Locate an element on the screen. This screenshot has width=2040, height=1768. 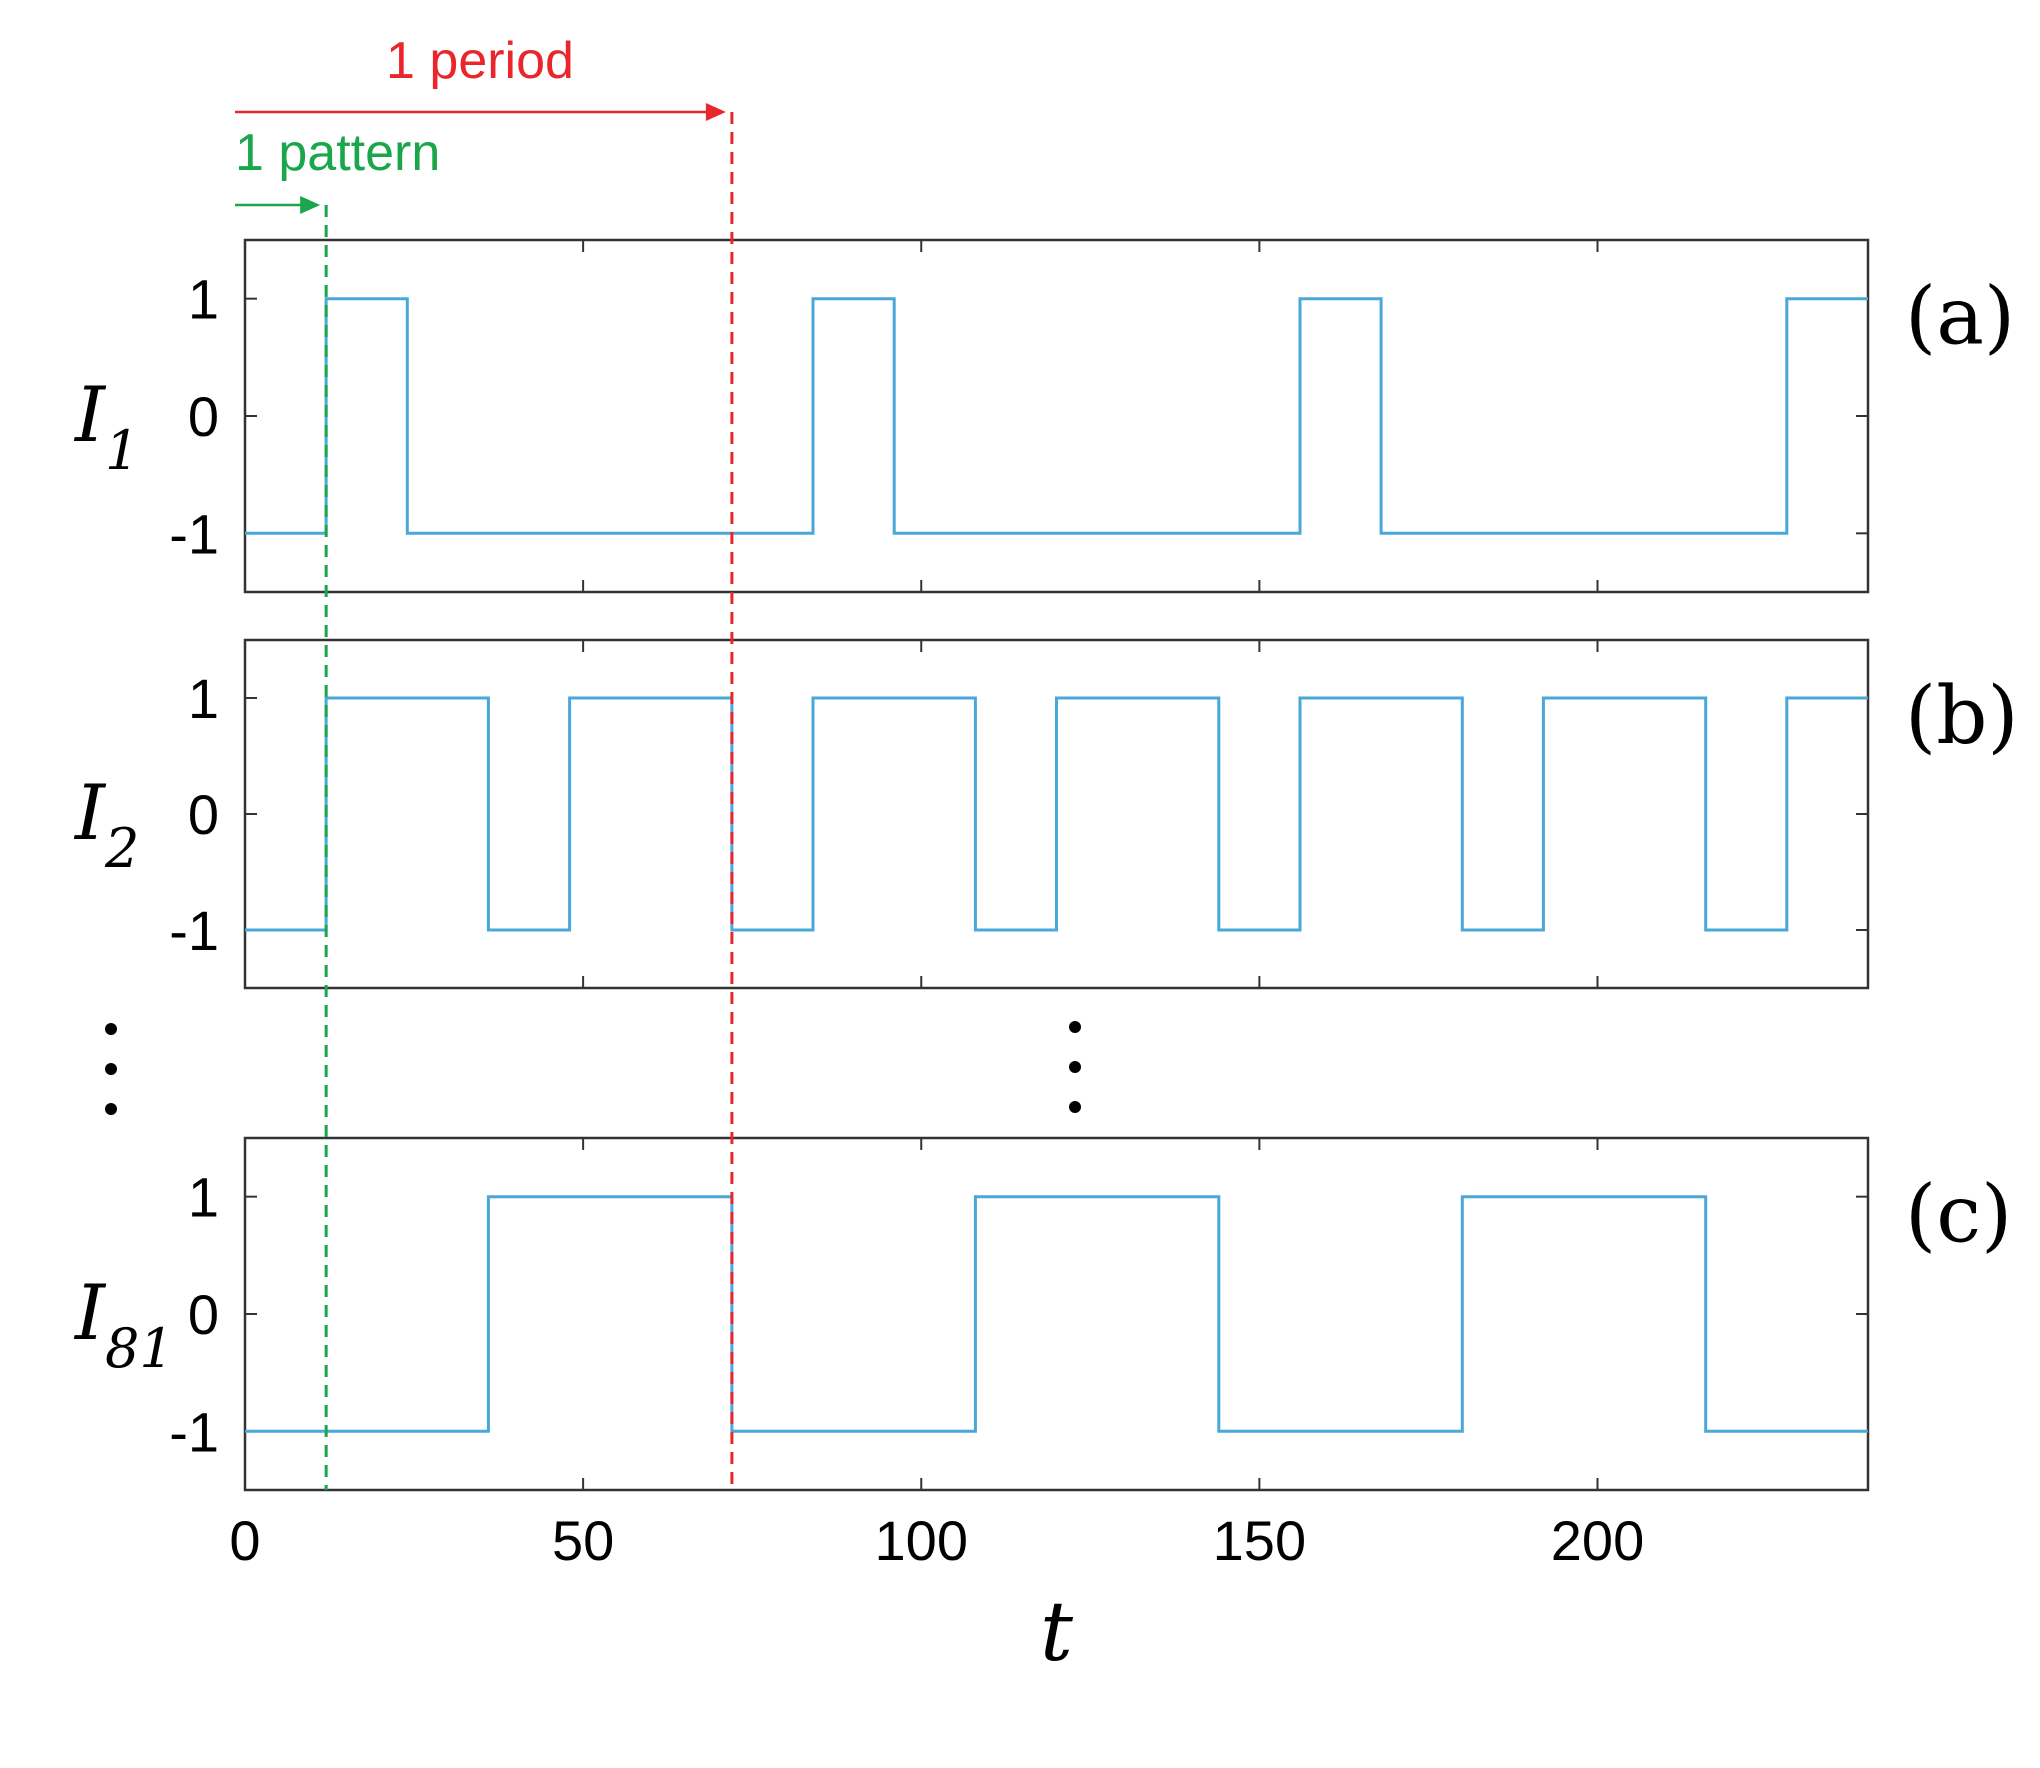
ellipsis-group is located at coordinates (593, 1068).